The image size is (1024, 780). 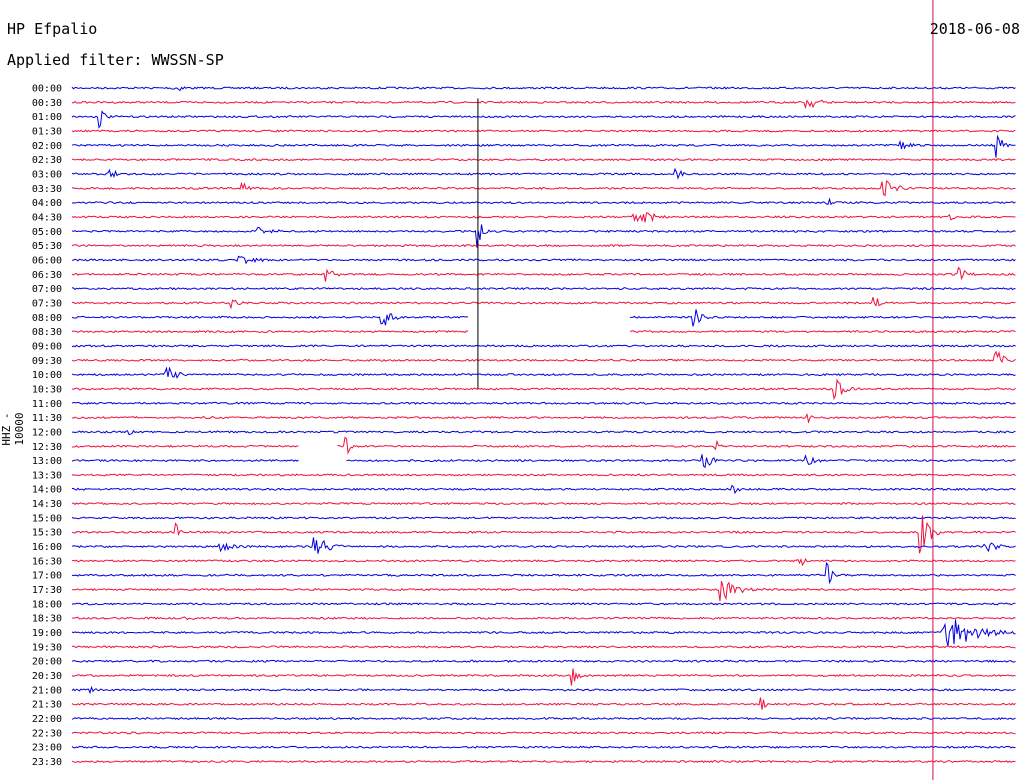 I want to click on row-label-10: 05:00, so click(x=47, y=232).